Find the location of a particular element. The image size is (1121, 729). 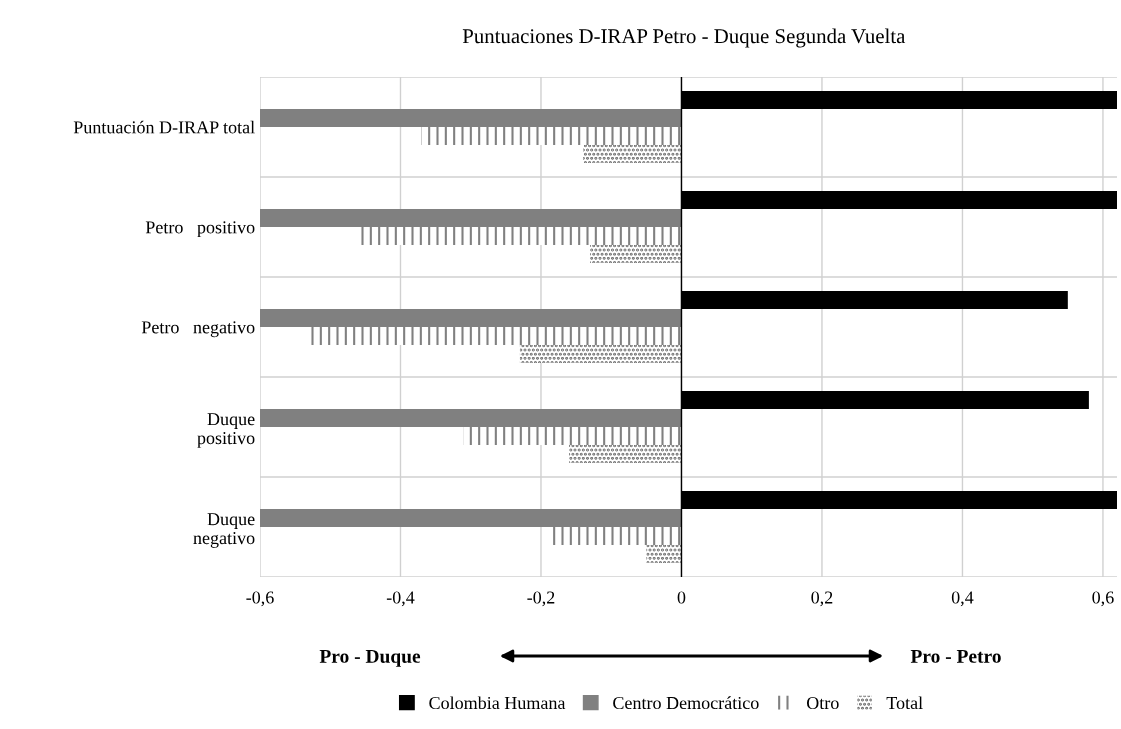

x-tick-label: 0,4 is located at coordinates (962, 599).